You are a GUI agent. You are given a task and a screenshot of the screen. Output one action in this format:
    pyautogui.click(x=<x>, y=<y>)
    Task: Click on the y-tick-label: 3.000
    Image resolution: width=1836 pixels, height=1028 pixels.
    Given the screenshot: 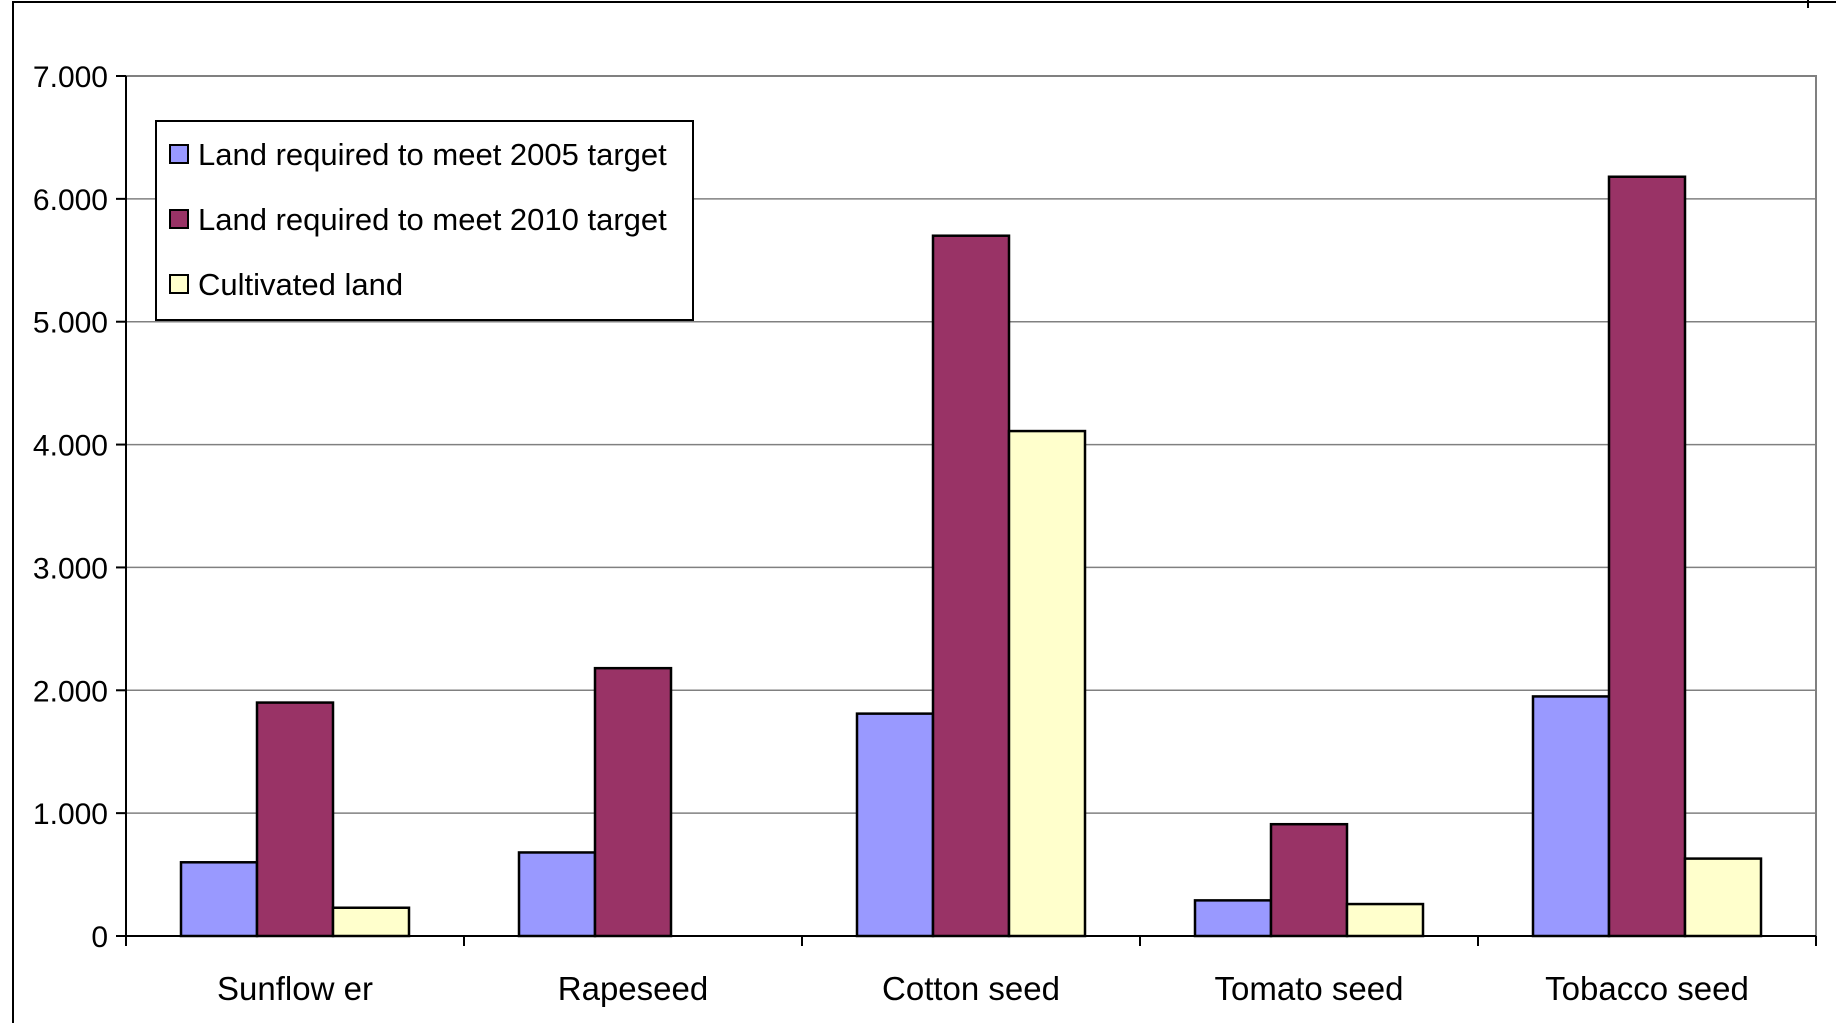 What is the action you would take?
    pyautogui.click(x=70, y=568)
    